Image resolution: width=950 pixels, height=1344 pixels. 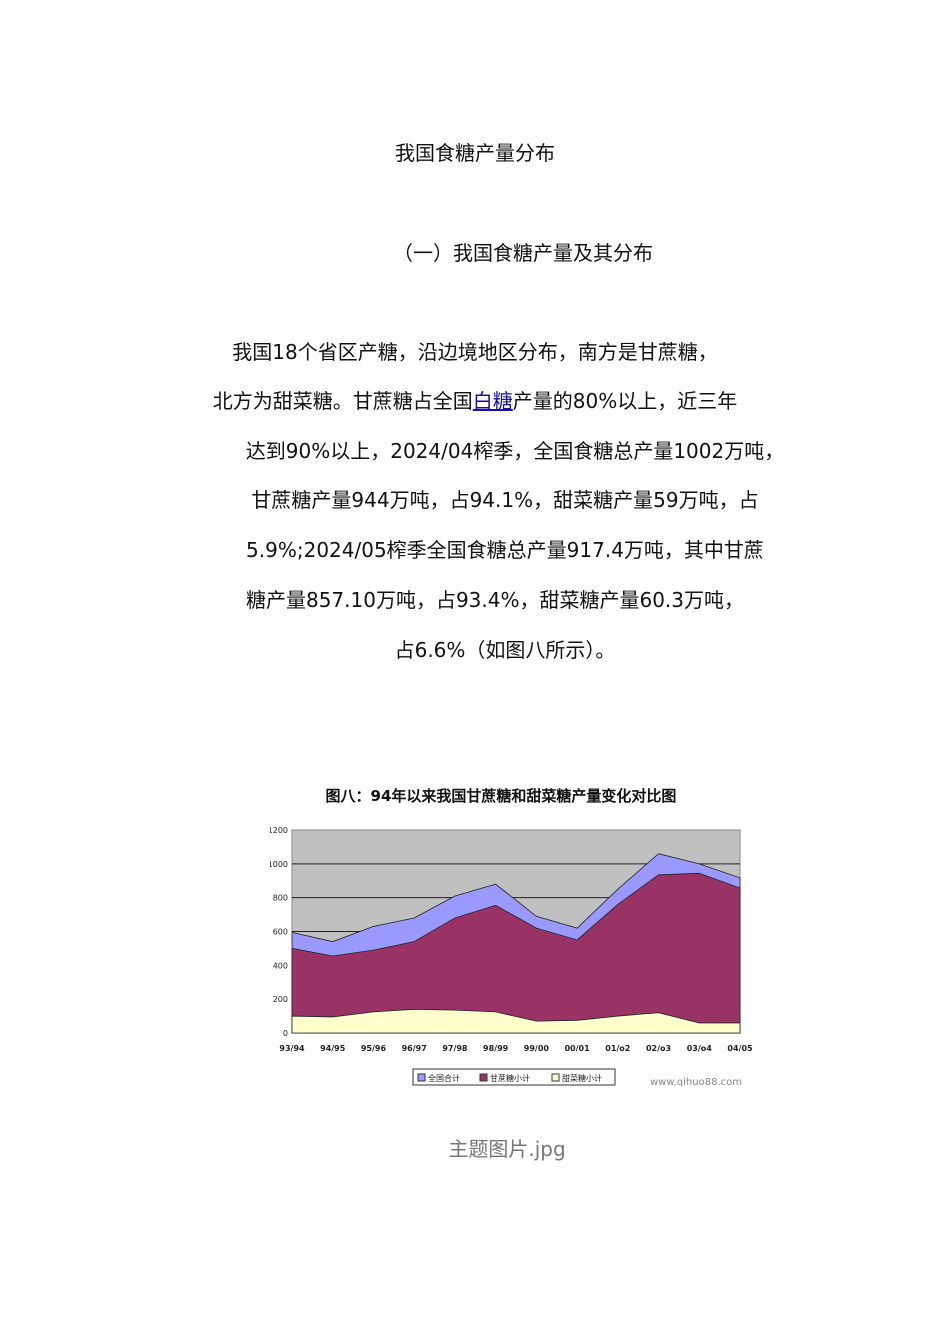 I want to click on paragraph-line: 占6.6%（如图八所示）。, so click(x=505, y=650).